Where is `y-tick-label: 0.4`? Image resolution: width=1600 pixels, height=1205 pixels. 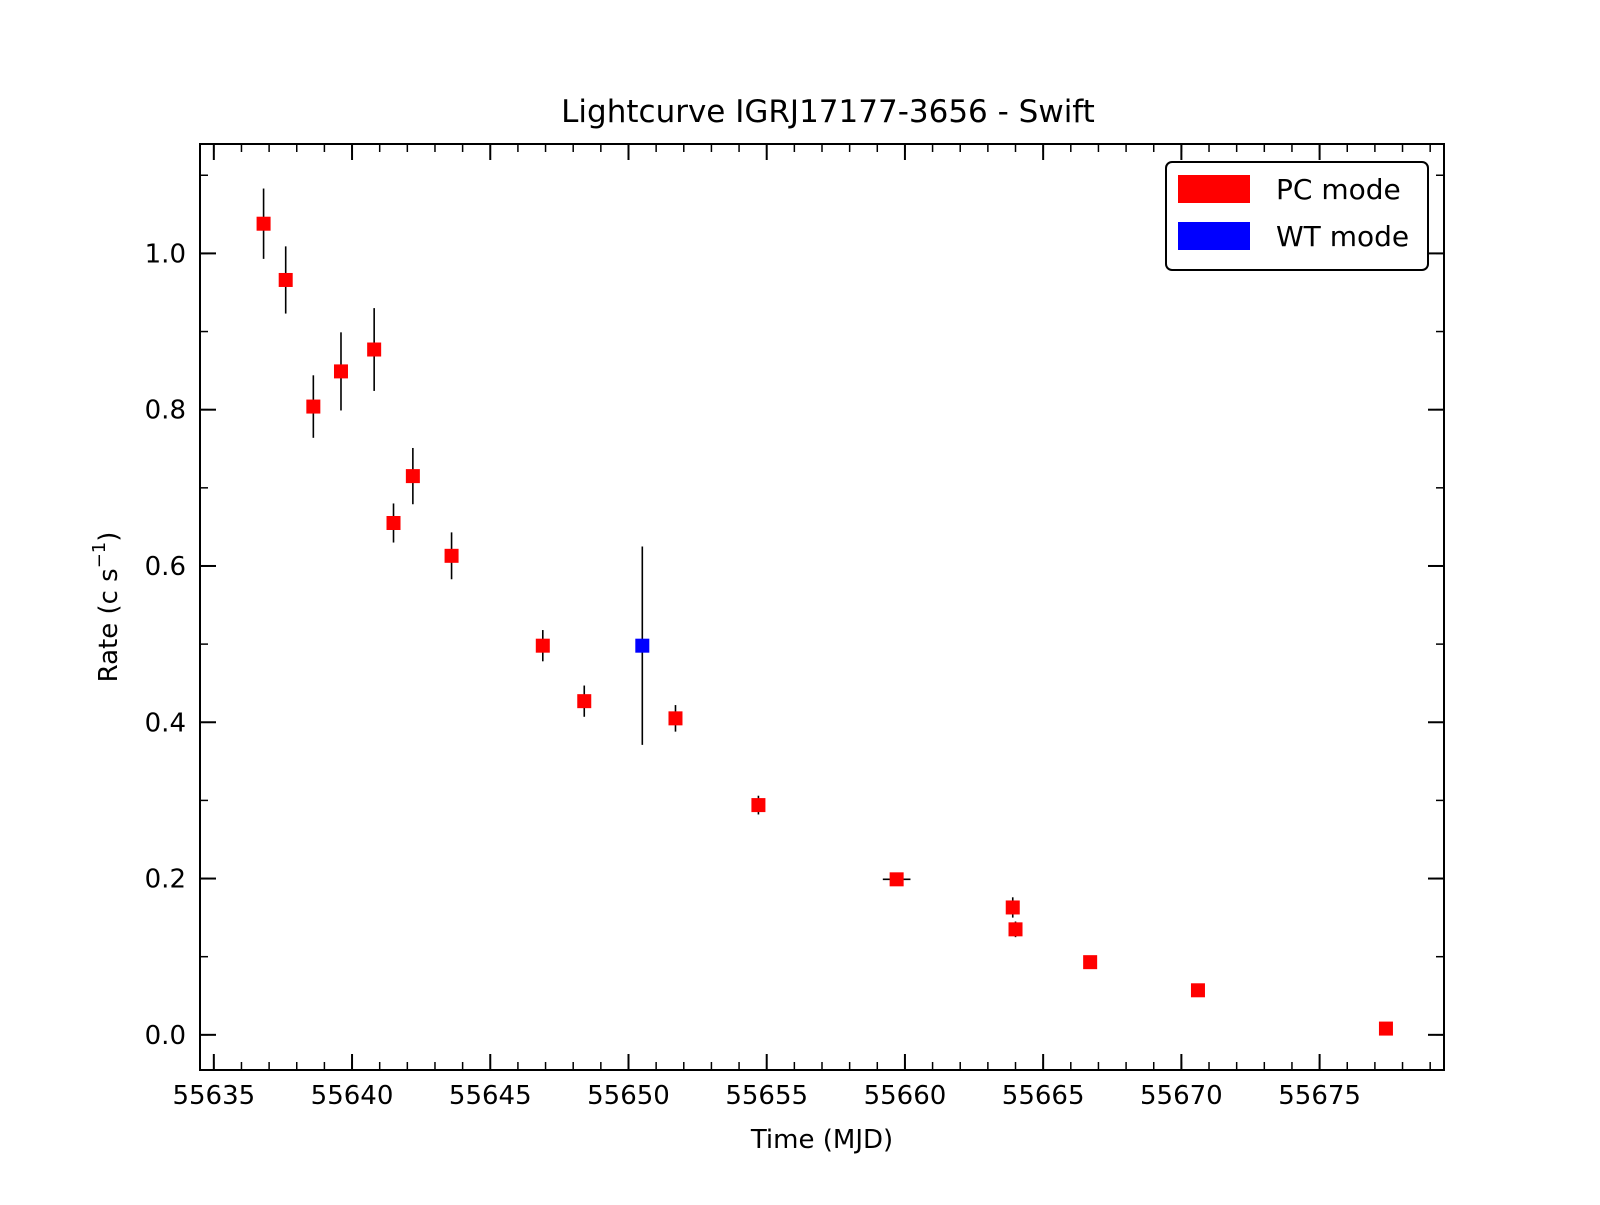 y-tick-label: 0.4 is located at coordinates (165, 723).